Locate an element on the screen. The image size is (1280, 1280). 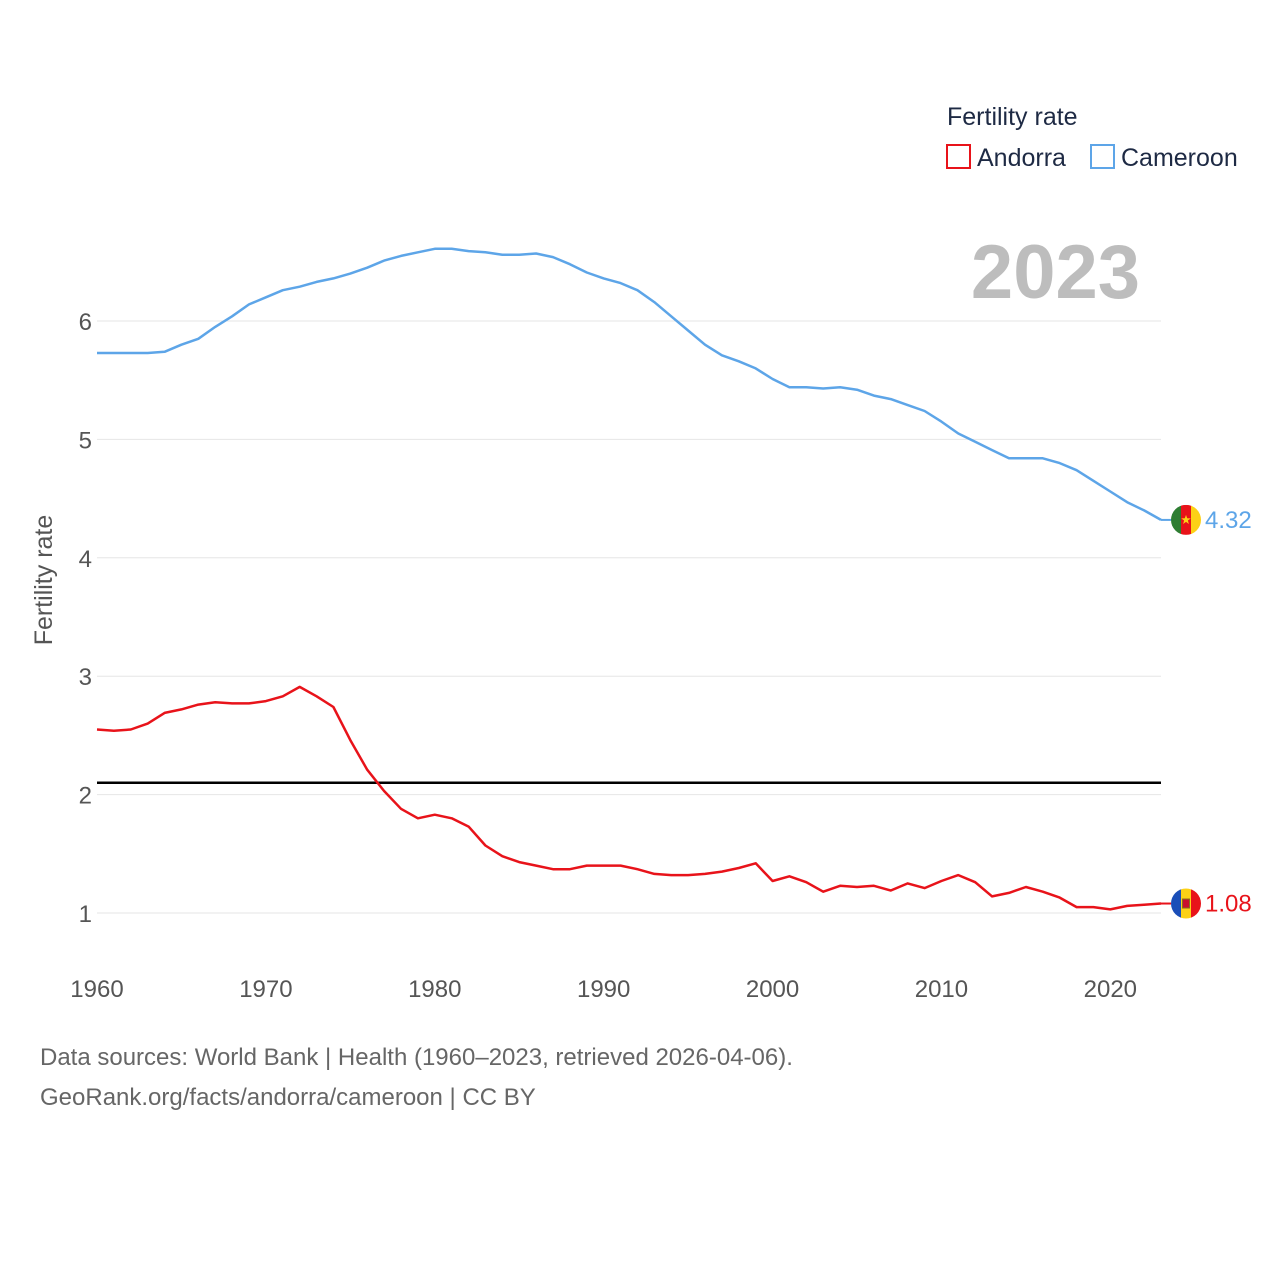
y-axis-ticks: 1 2 3 4 5 6 is located at coordinates (85, 618).